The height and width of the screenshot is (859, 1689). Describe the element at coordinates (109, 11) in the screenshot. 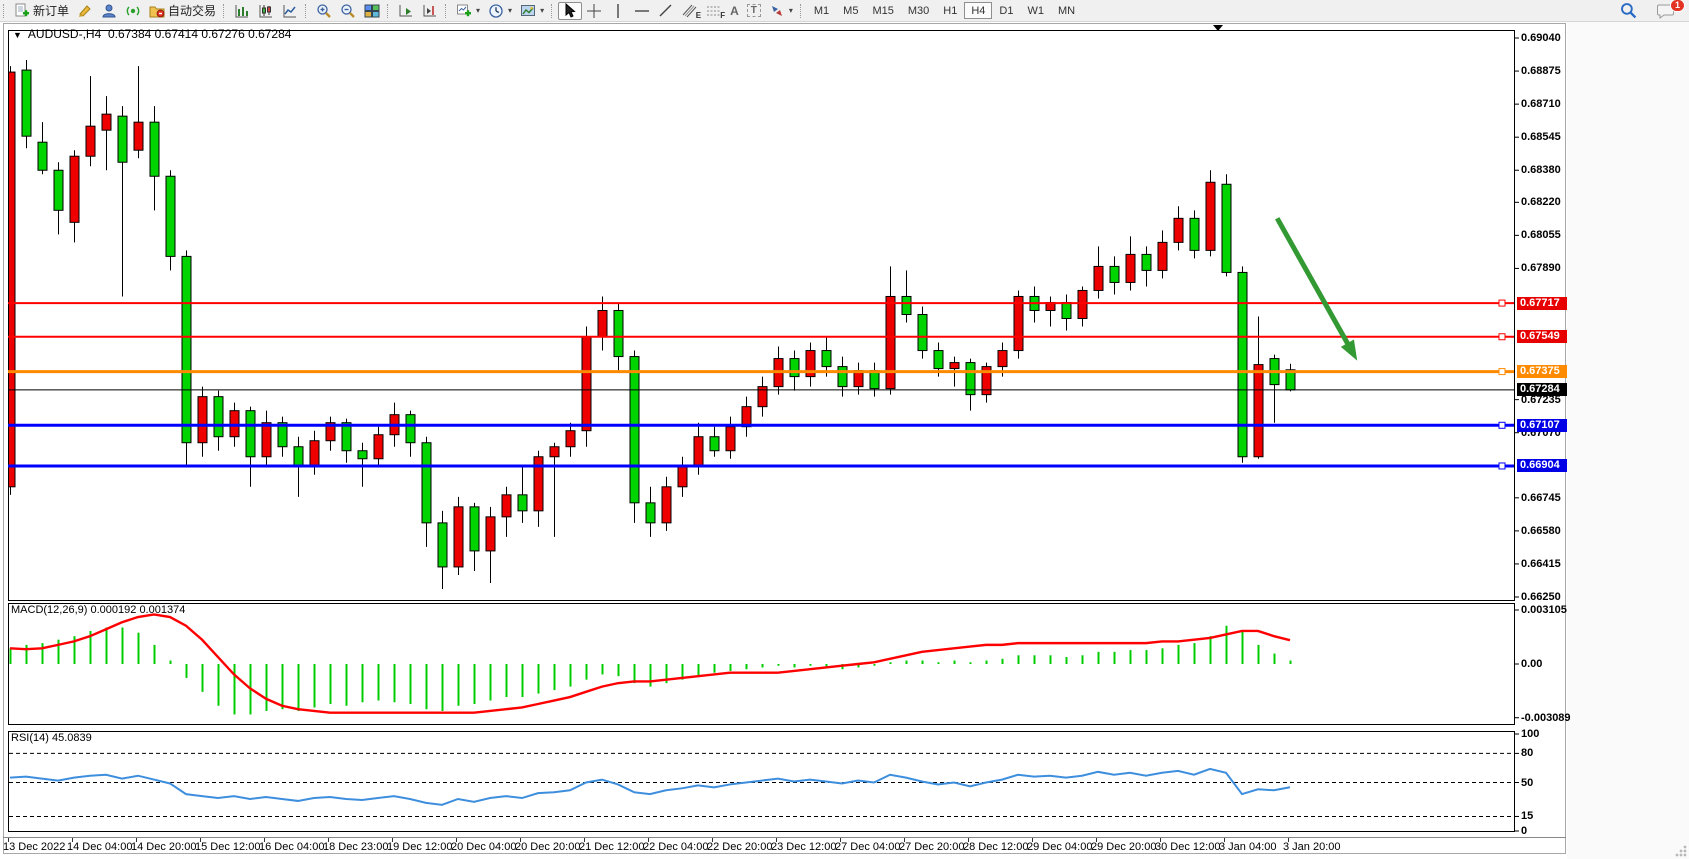

I see `market-watch-button` at that location.